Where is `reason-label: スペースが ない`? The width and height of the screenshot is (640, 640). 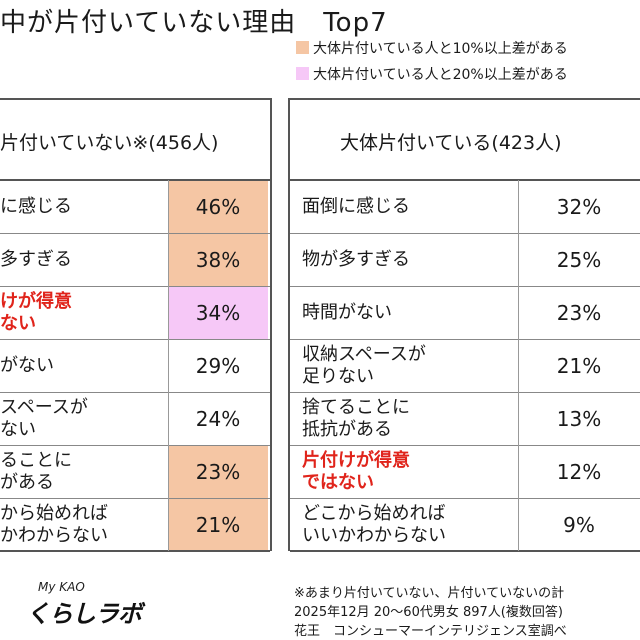
reason-label: スペースが ない is located at coordinates (44, 419).